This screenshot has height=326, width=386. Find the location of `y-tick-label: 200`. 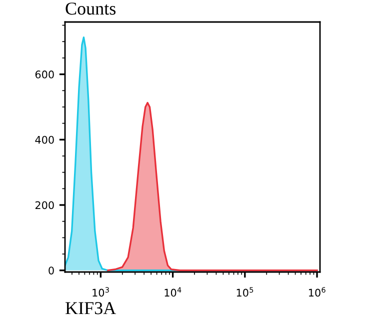

y-tick-label: 200 is located at coordinates (44, 205).